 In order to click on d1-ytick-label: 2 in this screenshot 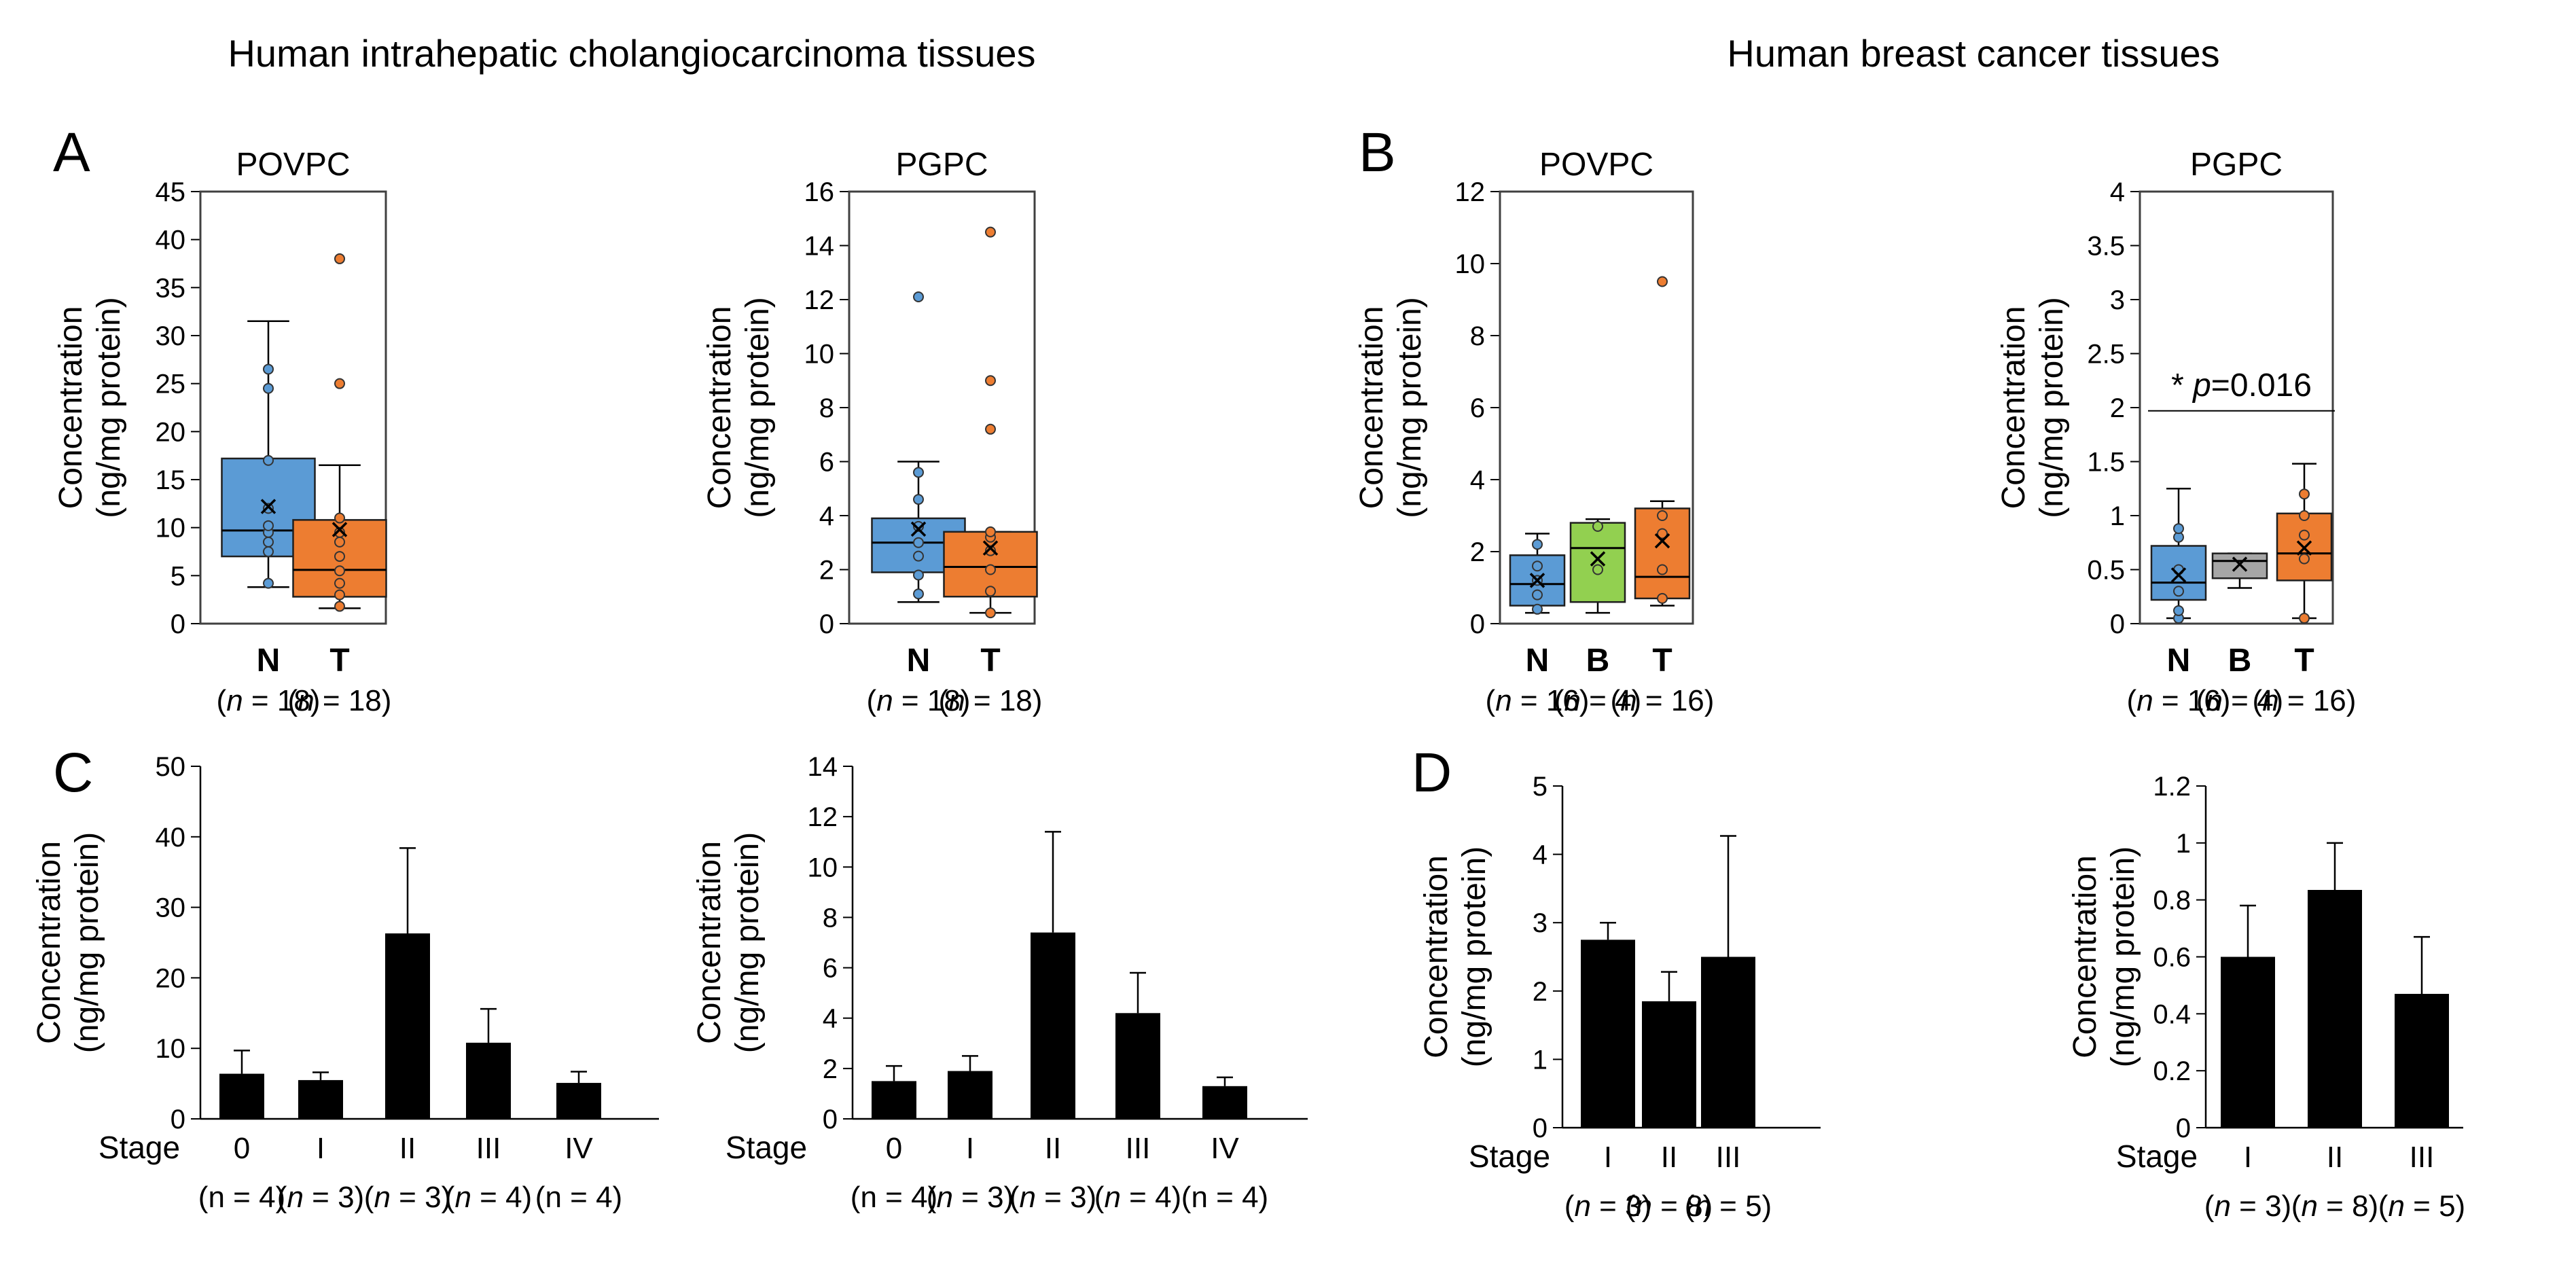, I will do `click(1540, 992)`.